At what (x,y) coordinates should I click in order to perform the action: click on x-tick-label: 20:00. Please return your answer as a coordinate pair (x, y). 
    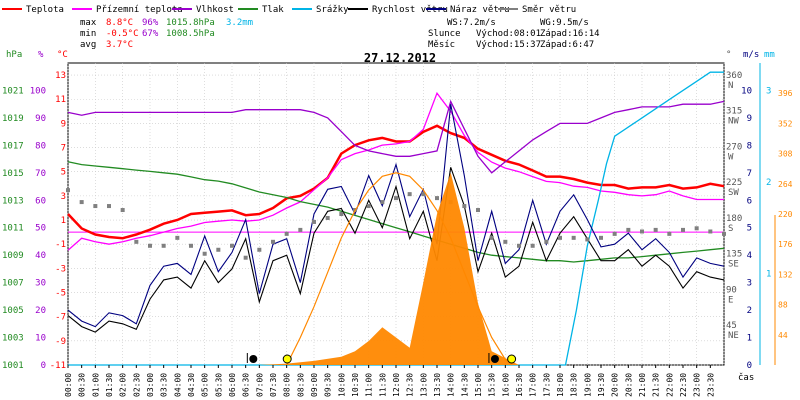
    Looking at the image, I should click on (615, 385).